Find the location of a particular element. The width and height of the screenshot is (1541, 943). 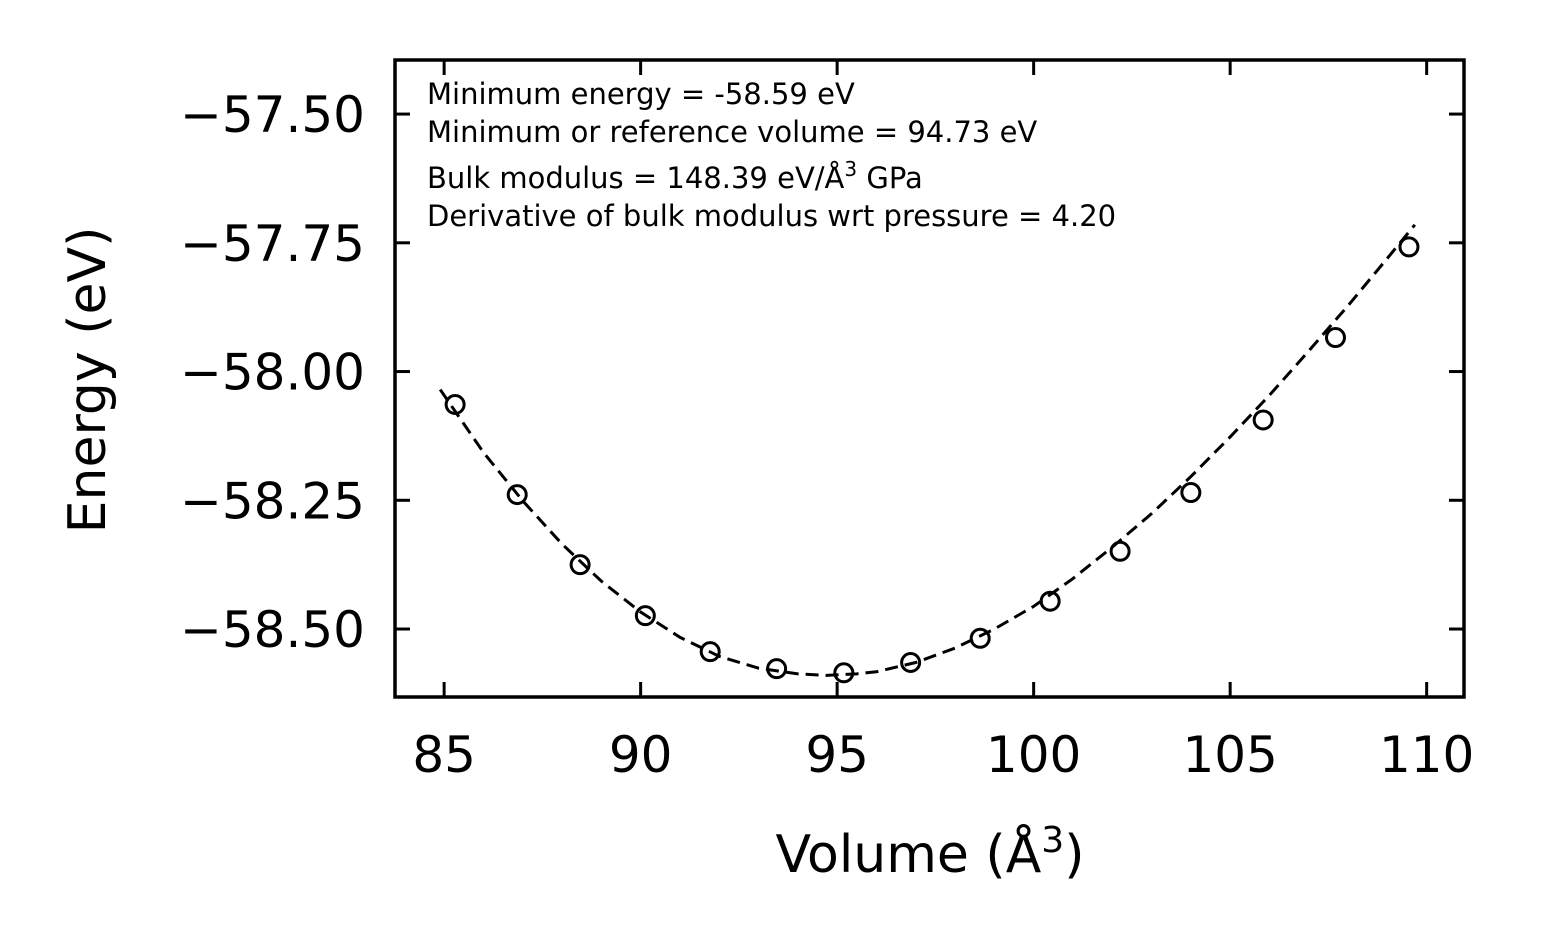

y-tick-label: −58.00 is located at coordinates (272, 373).